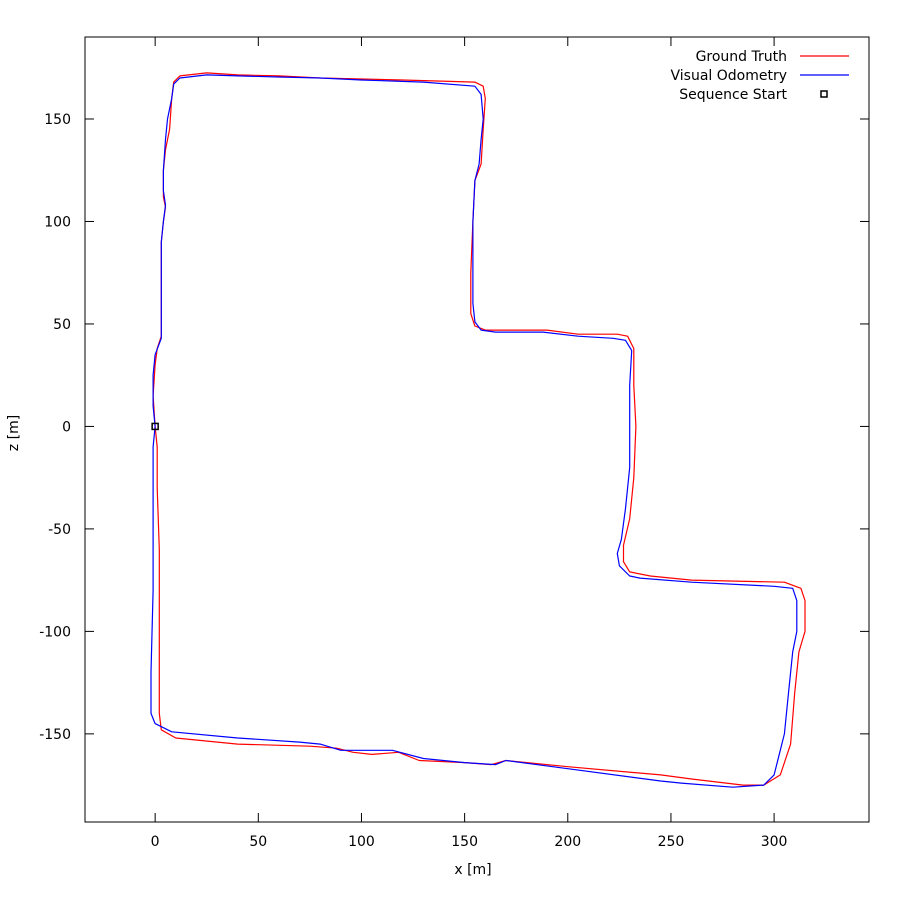 The image size is (900, 900). I want to click on y-tick-label: -150, so click(55, 735).